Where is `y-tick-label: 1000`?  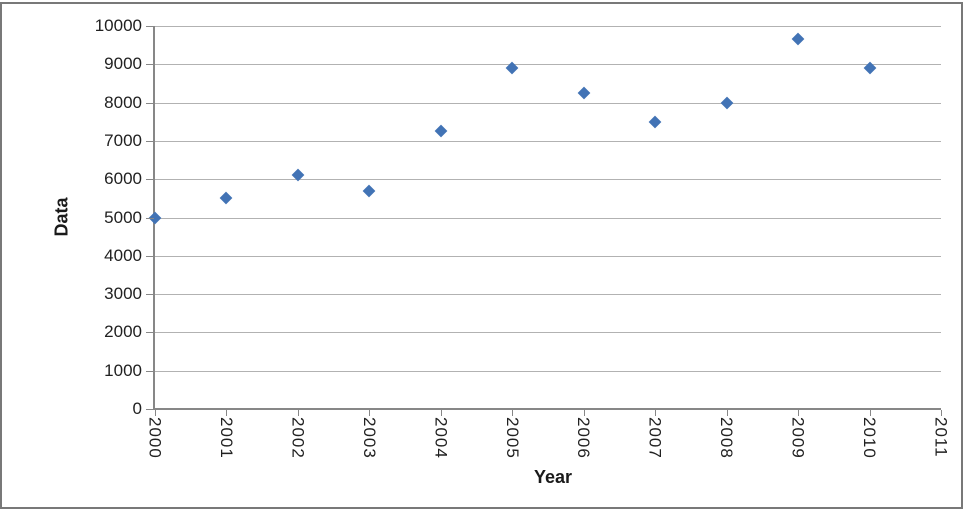
y-tick-label: 1000 is located at coordinates (123, 370).